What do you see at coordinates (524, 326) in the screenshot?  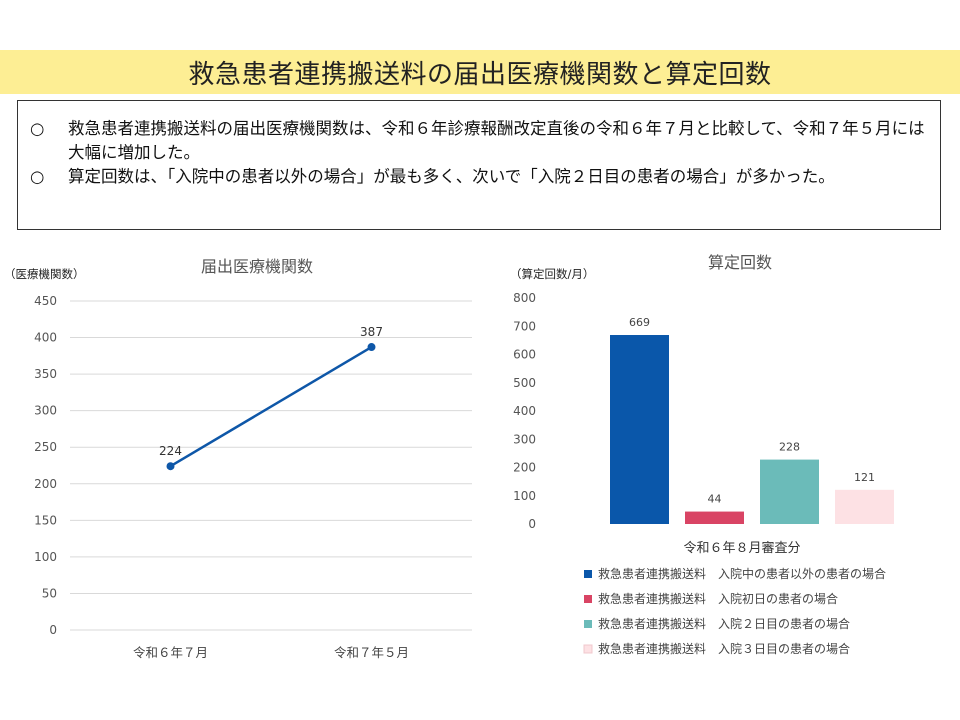 I see `y-tick-label: 700` at bounding box center [524, 326].